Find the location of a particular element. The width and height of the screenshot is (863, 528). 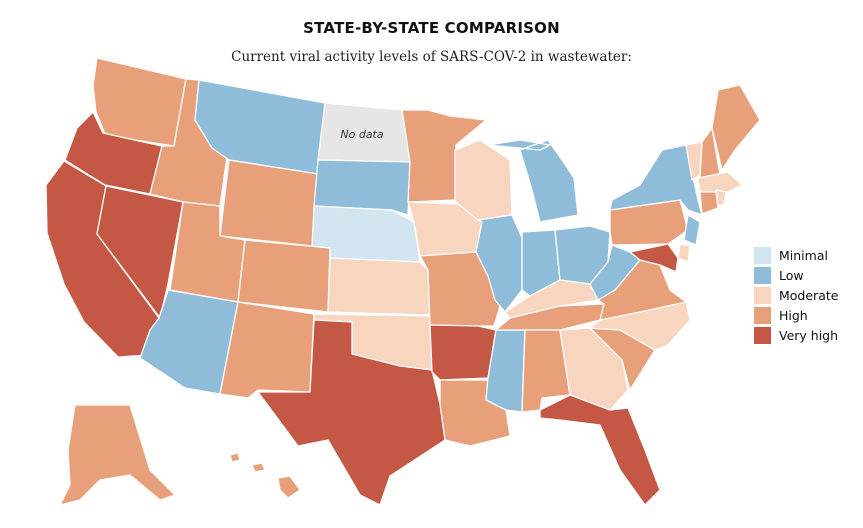

legend-label: Low is located at coordinates (791, 275).